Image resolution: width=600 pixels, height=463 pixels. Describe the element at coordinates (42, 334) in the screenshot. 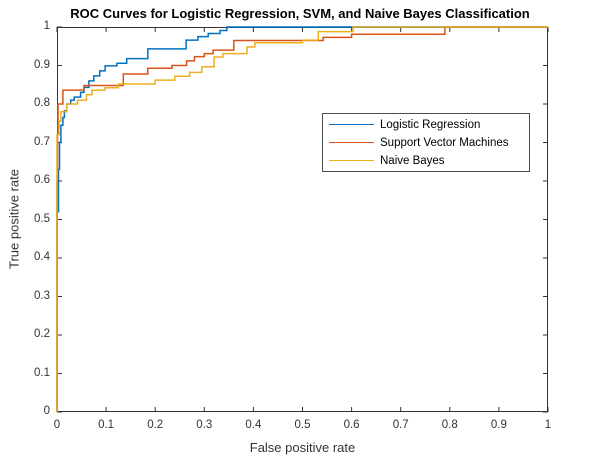

I see `y-tick-label: 0.2` at that location.